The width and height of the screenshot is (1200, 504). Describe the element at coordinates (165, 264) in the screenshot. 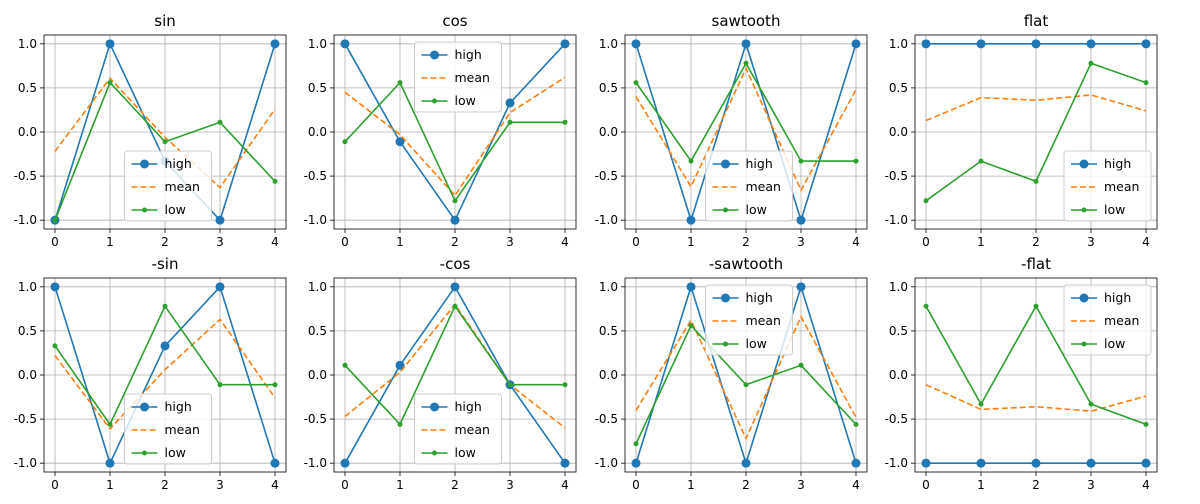

I see `subplot-title: -sin` at that location.